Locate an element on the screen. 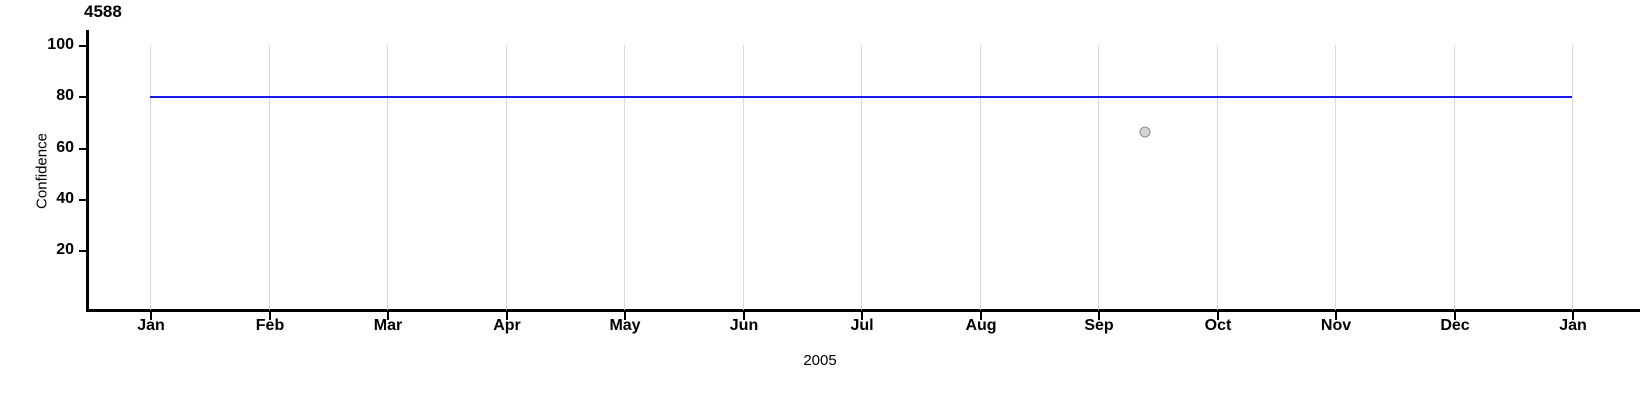 This screenshot has width=1650, height=400. y-axis-line is located at coordinates (87, 170).